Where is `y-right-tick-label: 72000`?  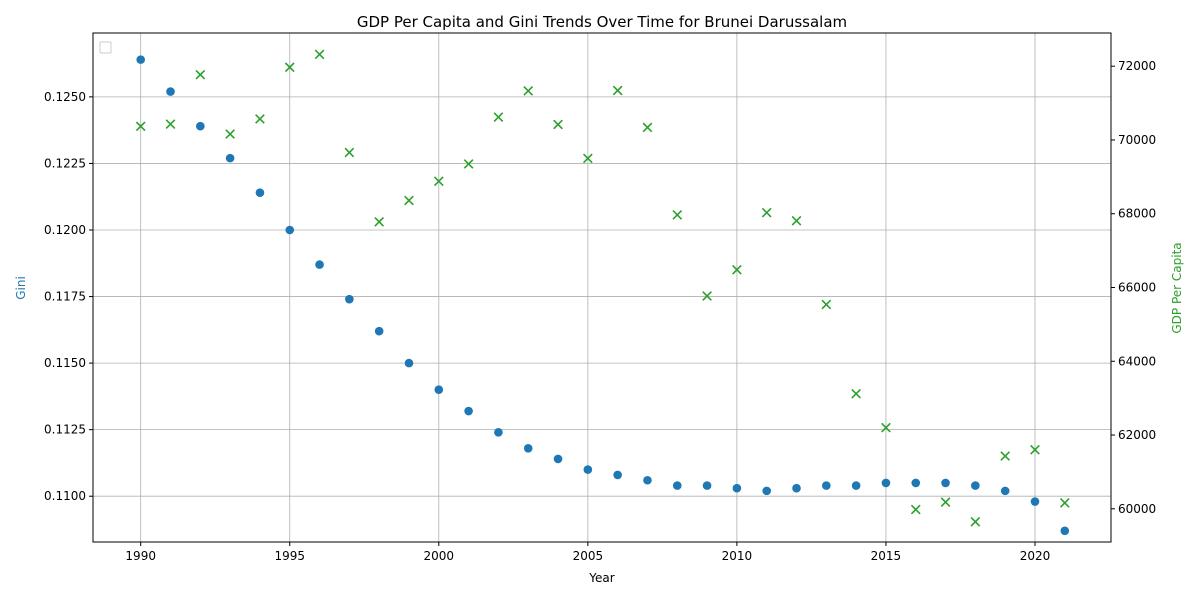 y-right-tick-label: 72000 is located at coordinates (1137, 66).